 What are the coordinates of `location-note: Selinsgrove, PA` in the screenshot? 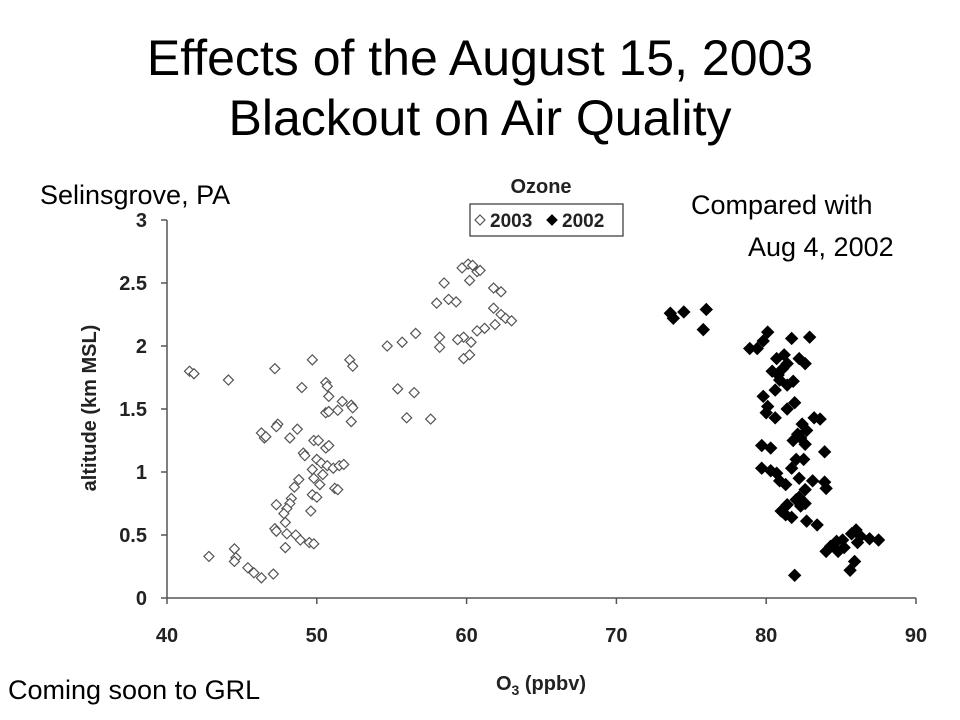 It's located at (135, 195).